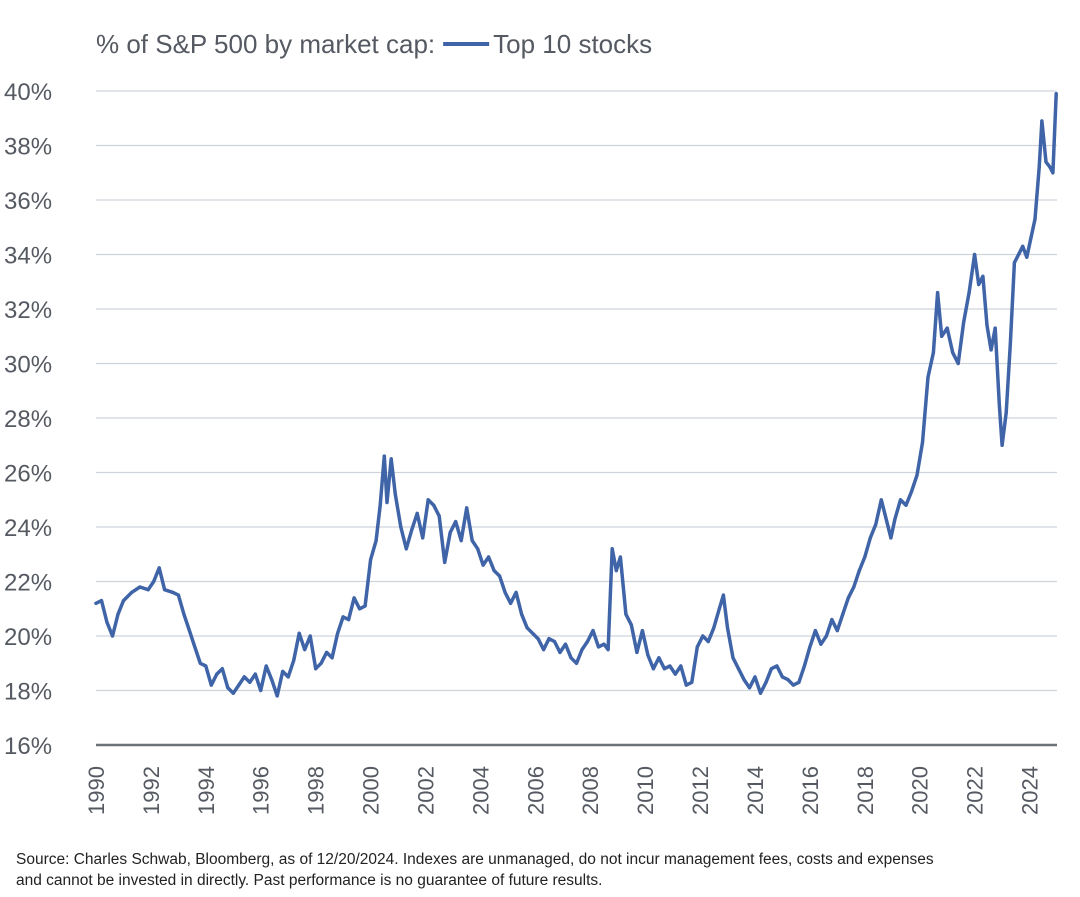 This screenshot has width=1080, height=897. I want to click on xtick-label-1990: 1990, so click(96, 790).